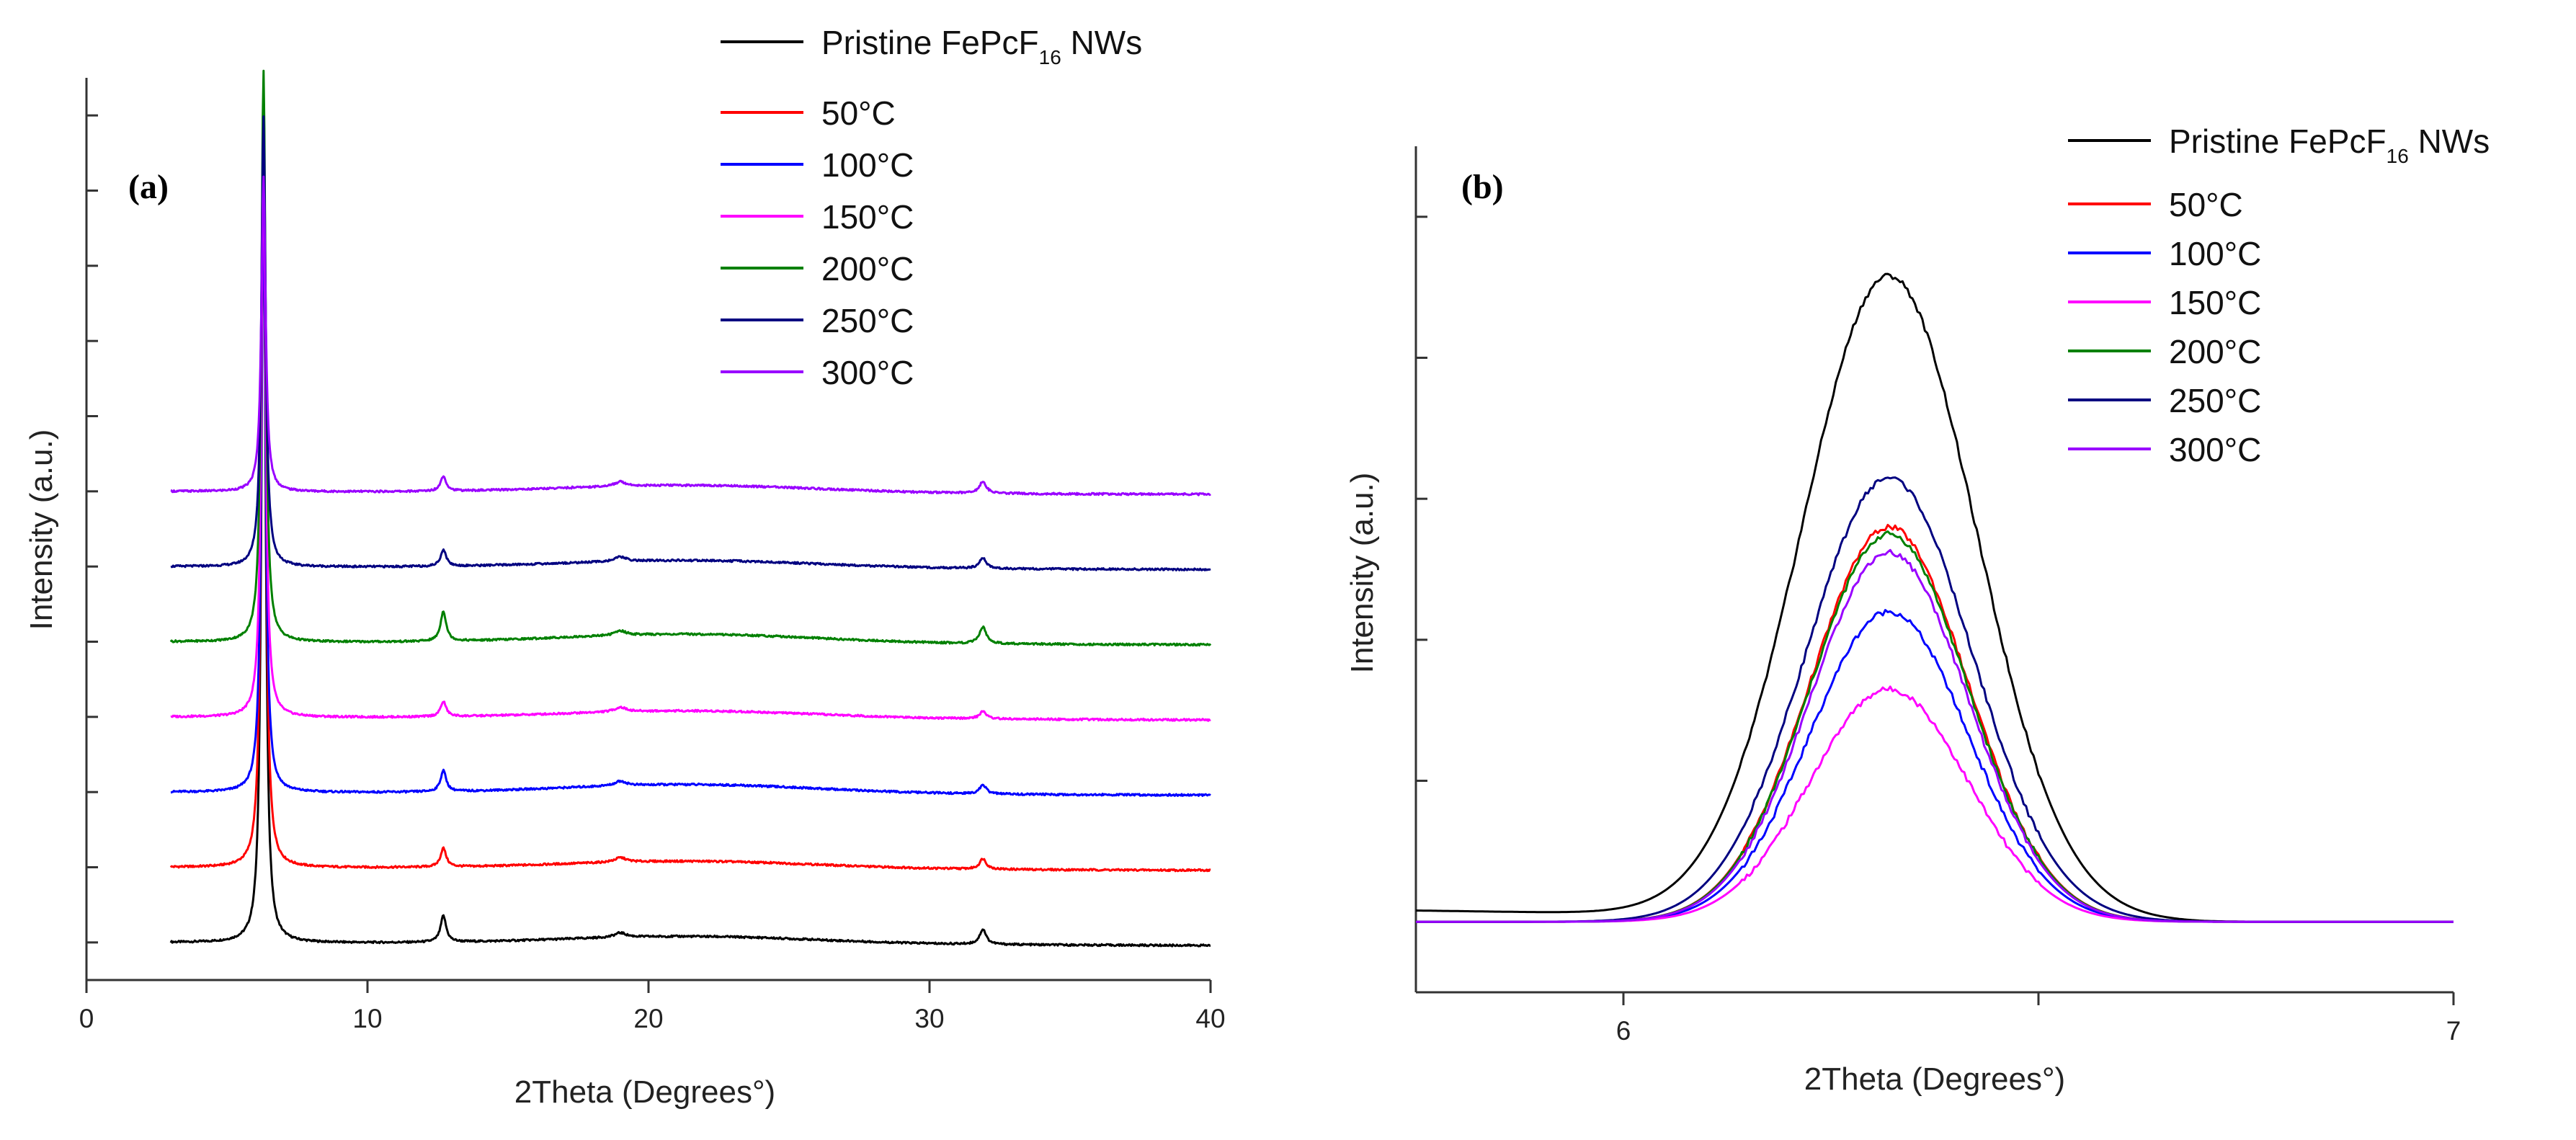 This screenshot has height=1140, width=2576. I want to click on panel-a-legend-label-50c: 50°C, so click(858, 113).